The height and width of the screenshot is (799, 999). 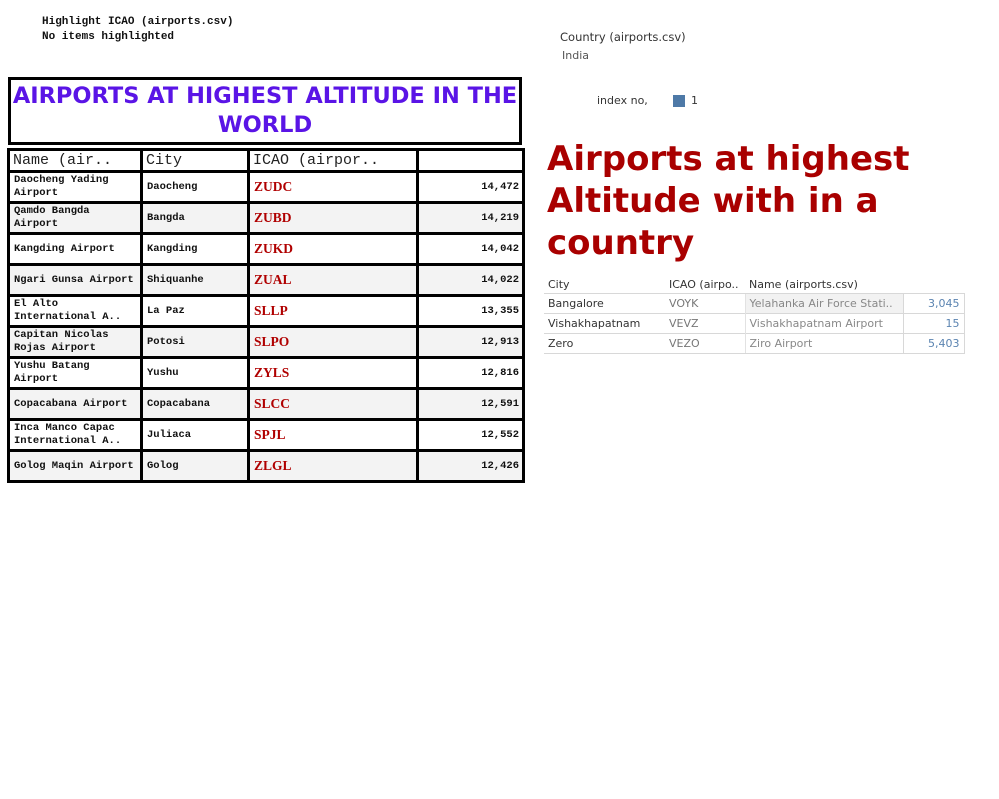 I want to click on icao-cell: ZUDC, so click(x=333, y=187).